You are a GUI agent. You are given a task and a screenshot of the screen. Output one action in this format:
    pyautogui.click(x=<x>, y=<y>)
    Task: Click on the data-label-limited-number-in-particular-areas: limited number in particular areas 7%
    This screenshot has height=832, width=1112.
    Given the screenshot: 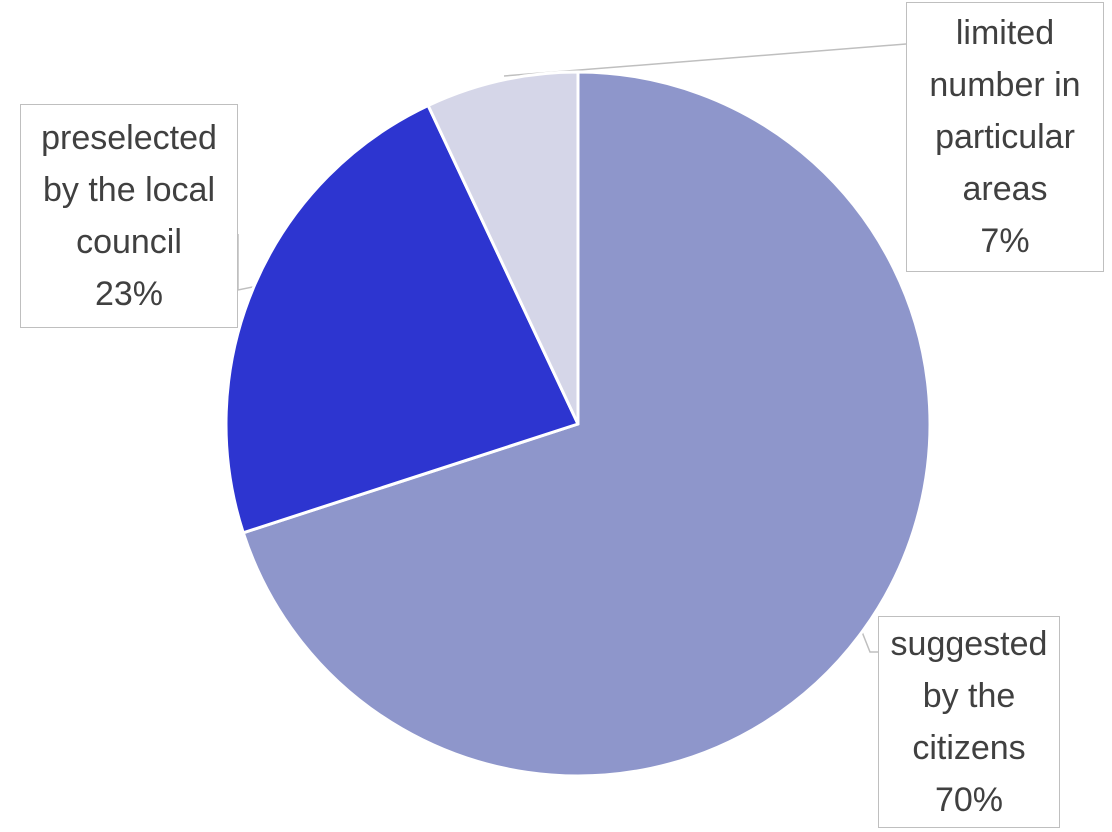 What is the action you would take?
    pyautogui.click(x=1005, y=137)
    